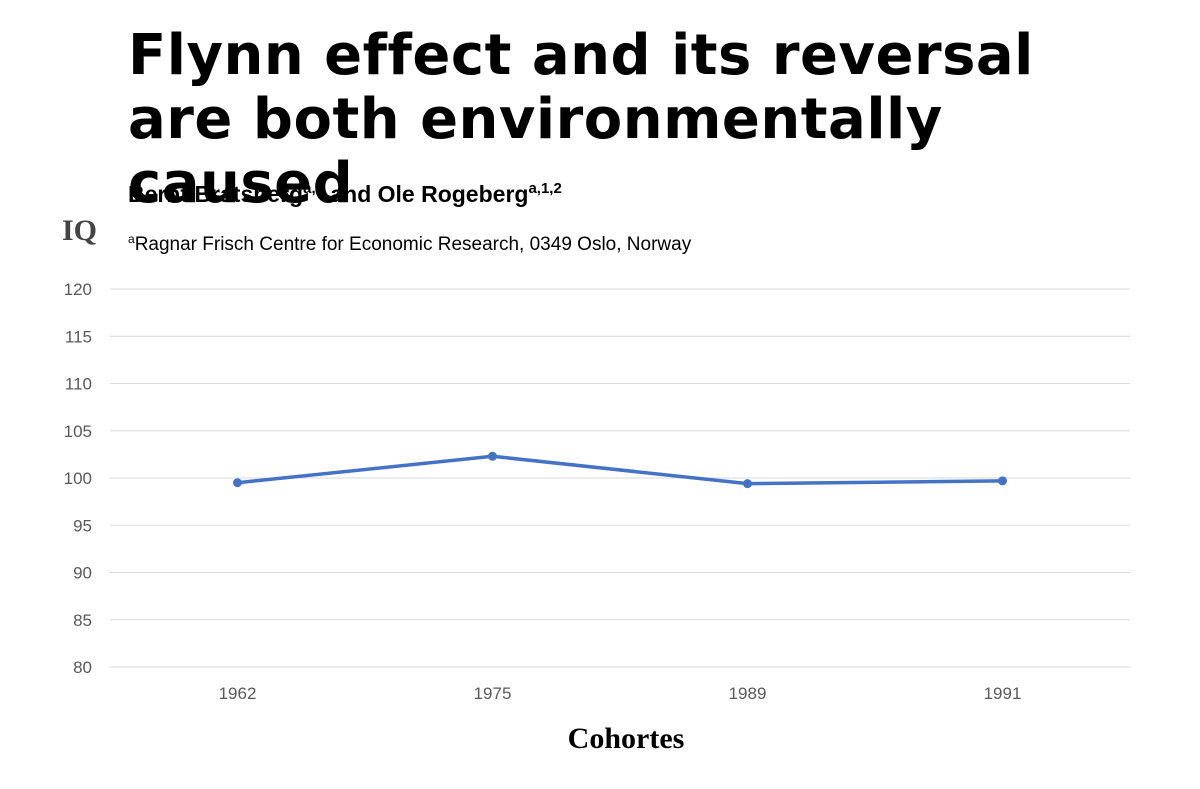 The height and width of the screenshot is (789, 1200). I want to click on affiliation-sup: a, so click(131, 239).